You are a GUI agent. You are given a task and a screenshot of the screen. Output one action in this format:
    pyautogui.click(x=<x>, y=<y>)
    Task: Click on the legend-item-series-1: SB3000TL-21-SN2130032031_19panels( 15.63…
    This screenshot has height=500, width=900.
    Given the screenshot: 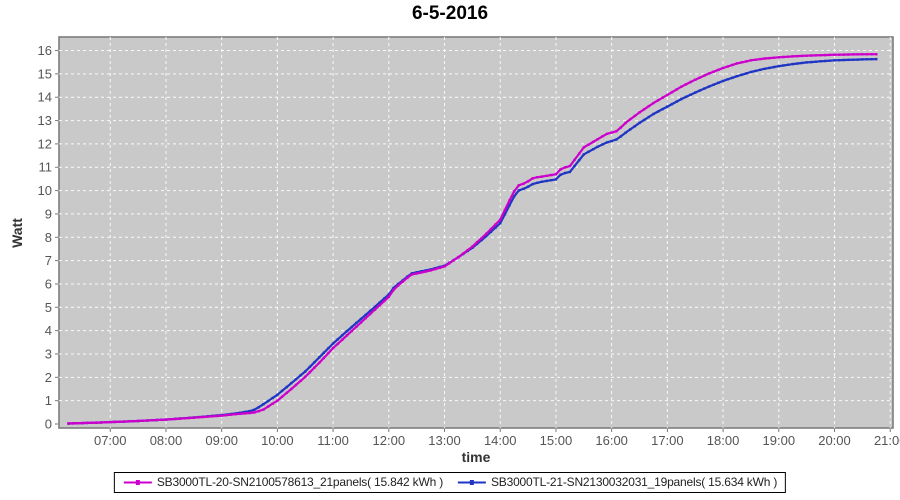 What is the action you would take?
    pyautogui.click(x=617, y=482)
    